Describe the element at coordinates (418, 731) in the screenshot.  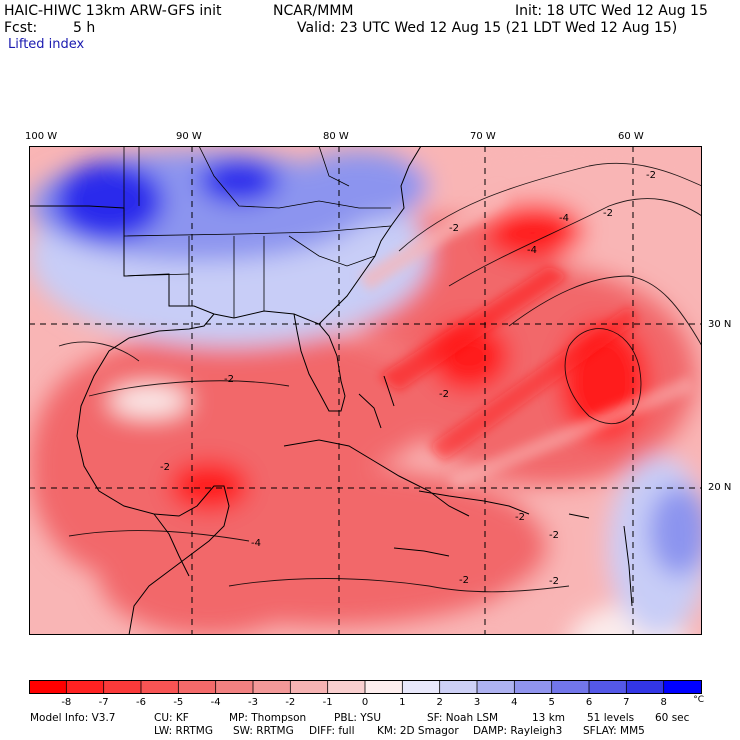
I see `footer-km: KM: 2D Smagor` at that location.